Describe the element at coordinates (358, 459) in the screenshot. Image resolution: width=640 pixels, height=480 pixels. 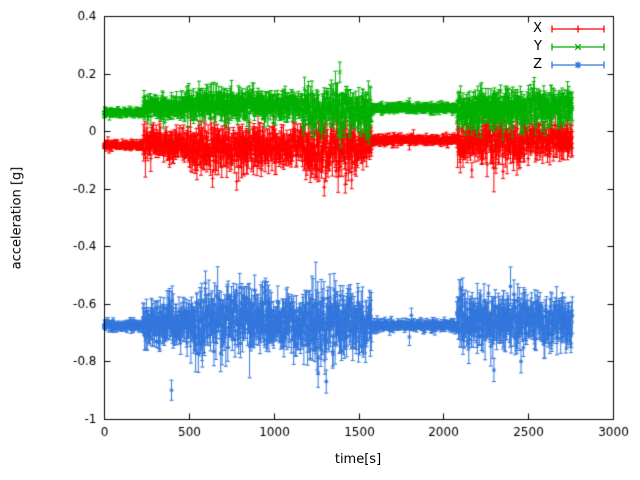
I see `x-axis-label: time[s]` at that location.